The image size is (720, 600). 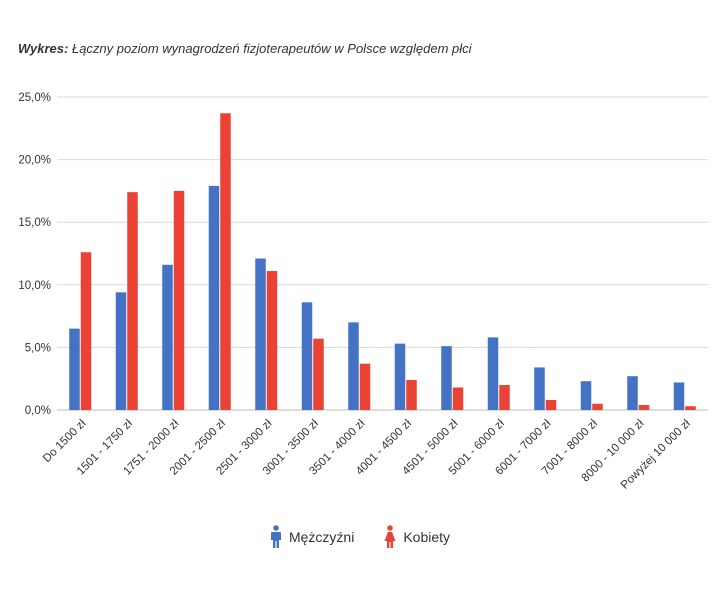 What do you see at coordinates (34, 161) in the screenshot?
I see `y-tick-label: 20,0%` at bounding box center [34, 161].